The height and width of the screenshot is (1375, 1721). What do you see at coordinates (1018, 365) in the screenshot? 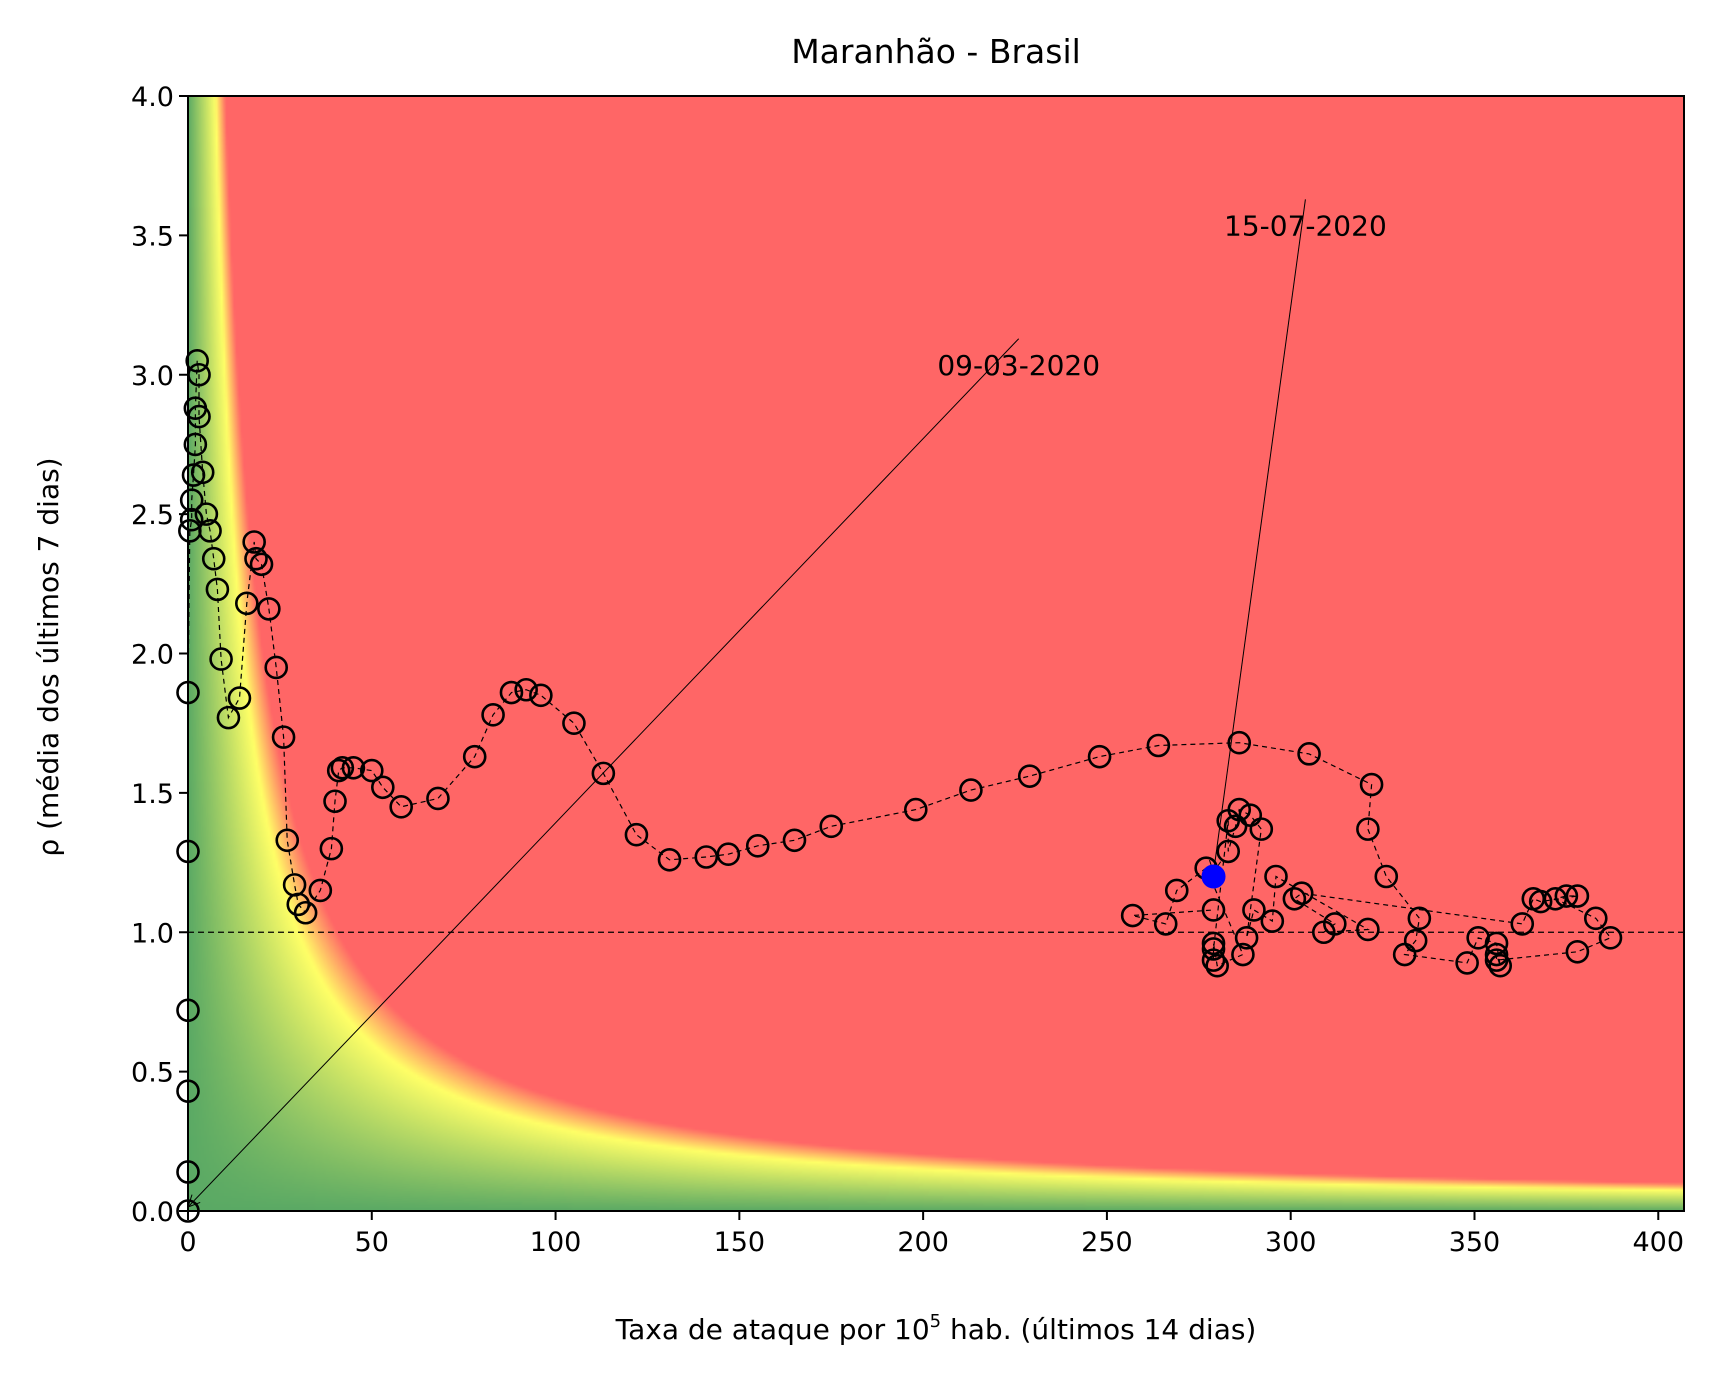
I see `annotation-label: 09-03-2020` at bounding box center [1018, 365].